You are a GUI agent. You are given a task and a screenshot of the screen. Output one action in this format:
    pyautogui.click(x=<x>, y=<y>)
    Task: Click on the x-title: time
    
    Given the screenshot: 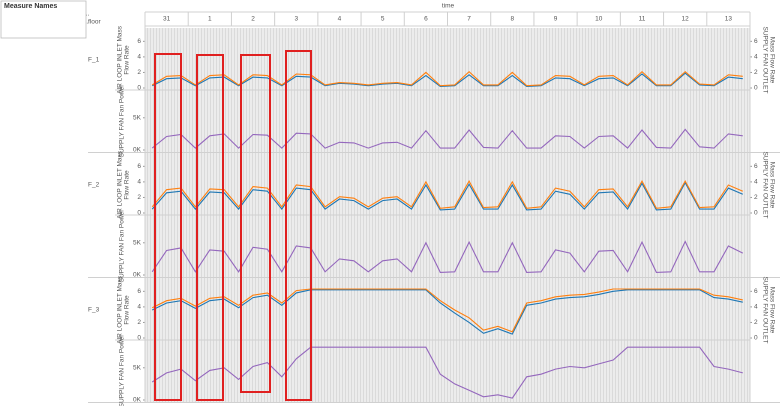 What is the action you would take?
    pyautogui.click(x=448, y=6)
    